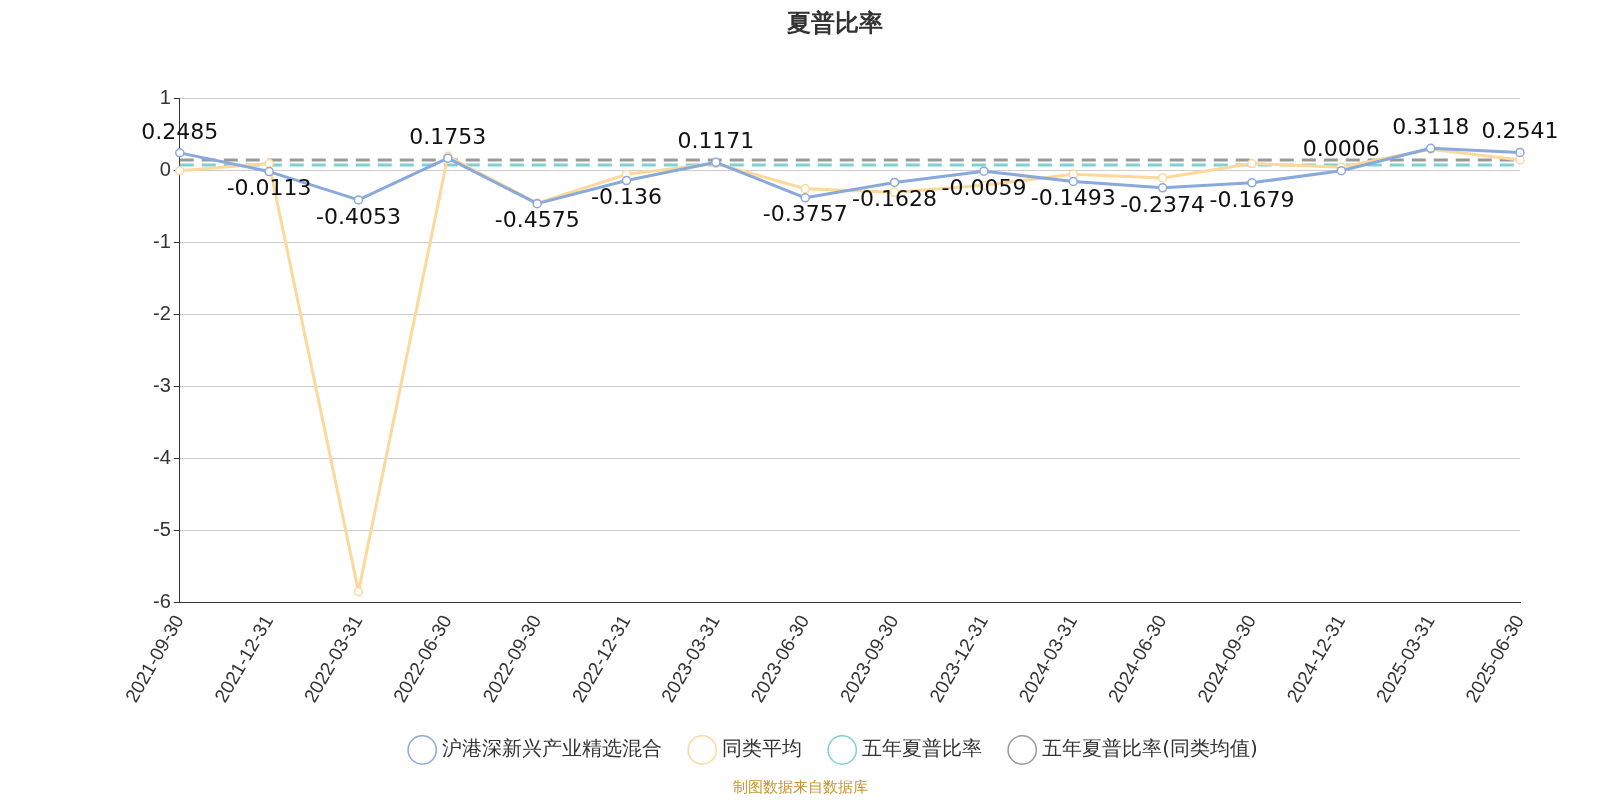 The image size is (1600, 800). I want to click on legend-label: 五年夏普比率(同类均值), so click(1150, 748).